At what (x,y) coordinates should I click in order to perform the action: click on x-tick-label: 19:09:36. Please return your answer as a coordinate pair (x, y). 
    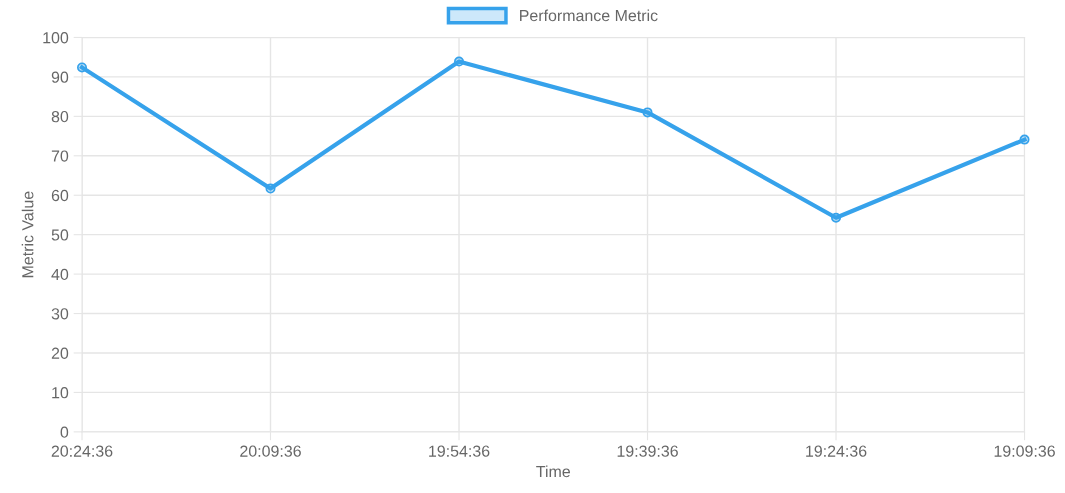
    Looking at the image, I should click on (1024, 451).